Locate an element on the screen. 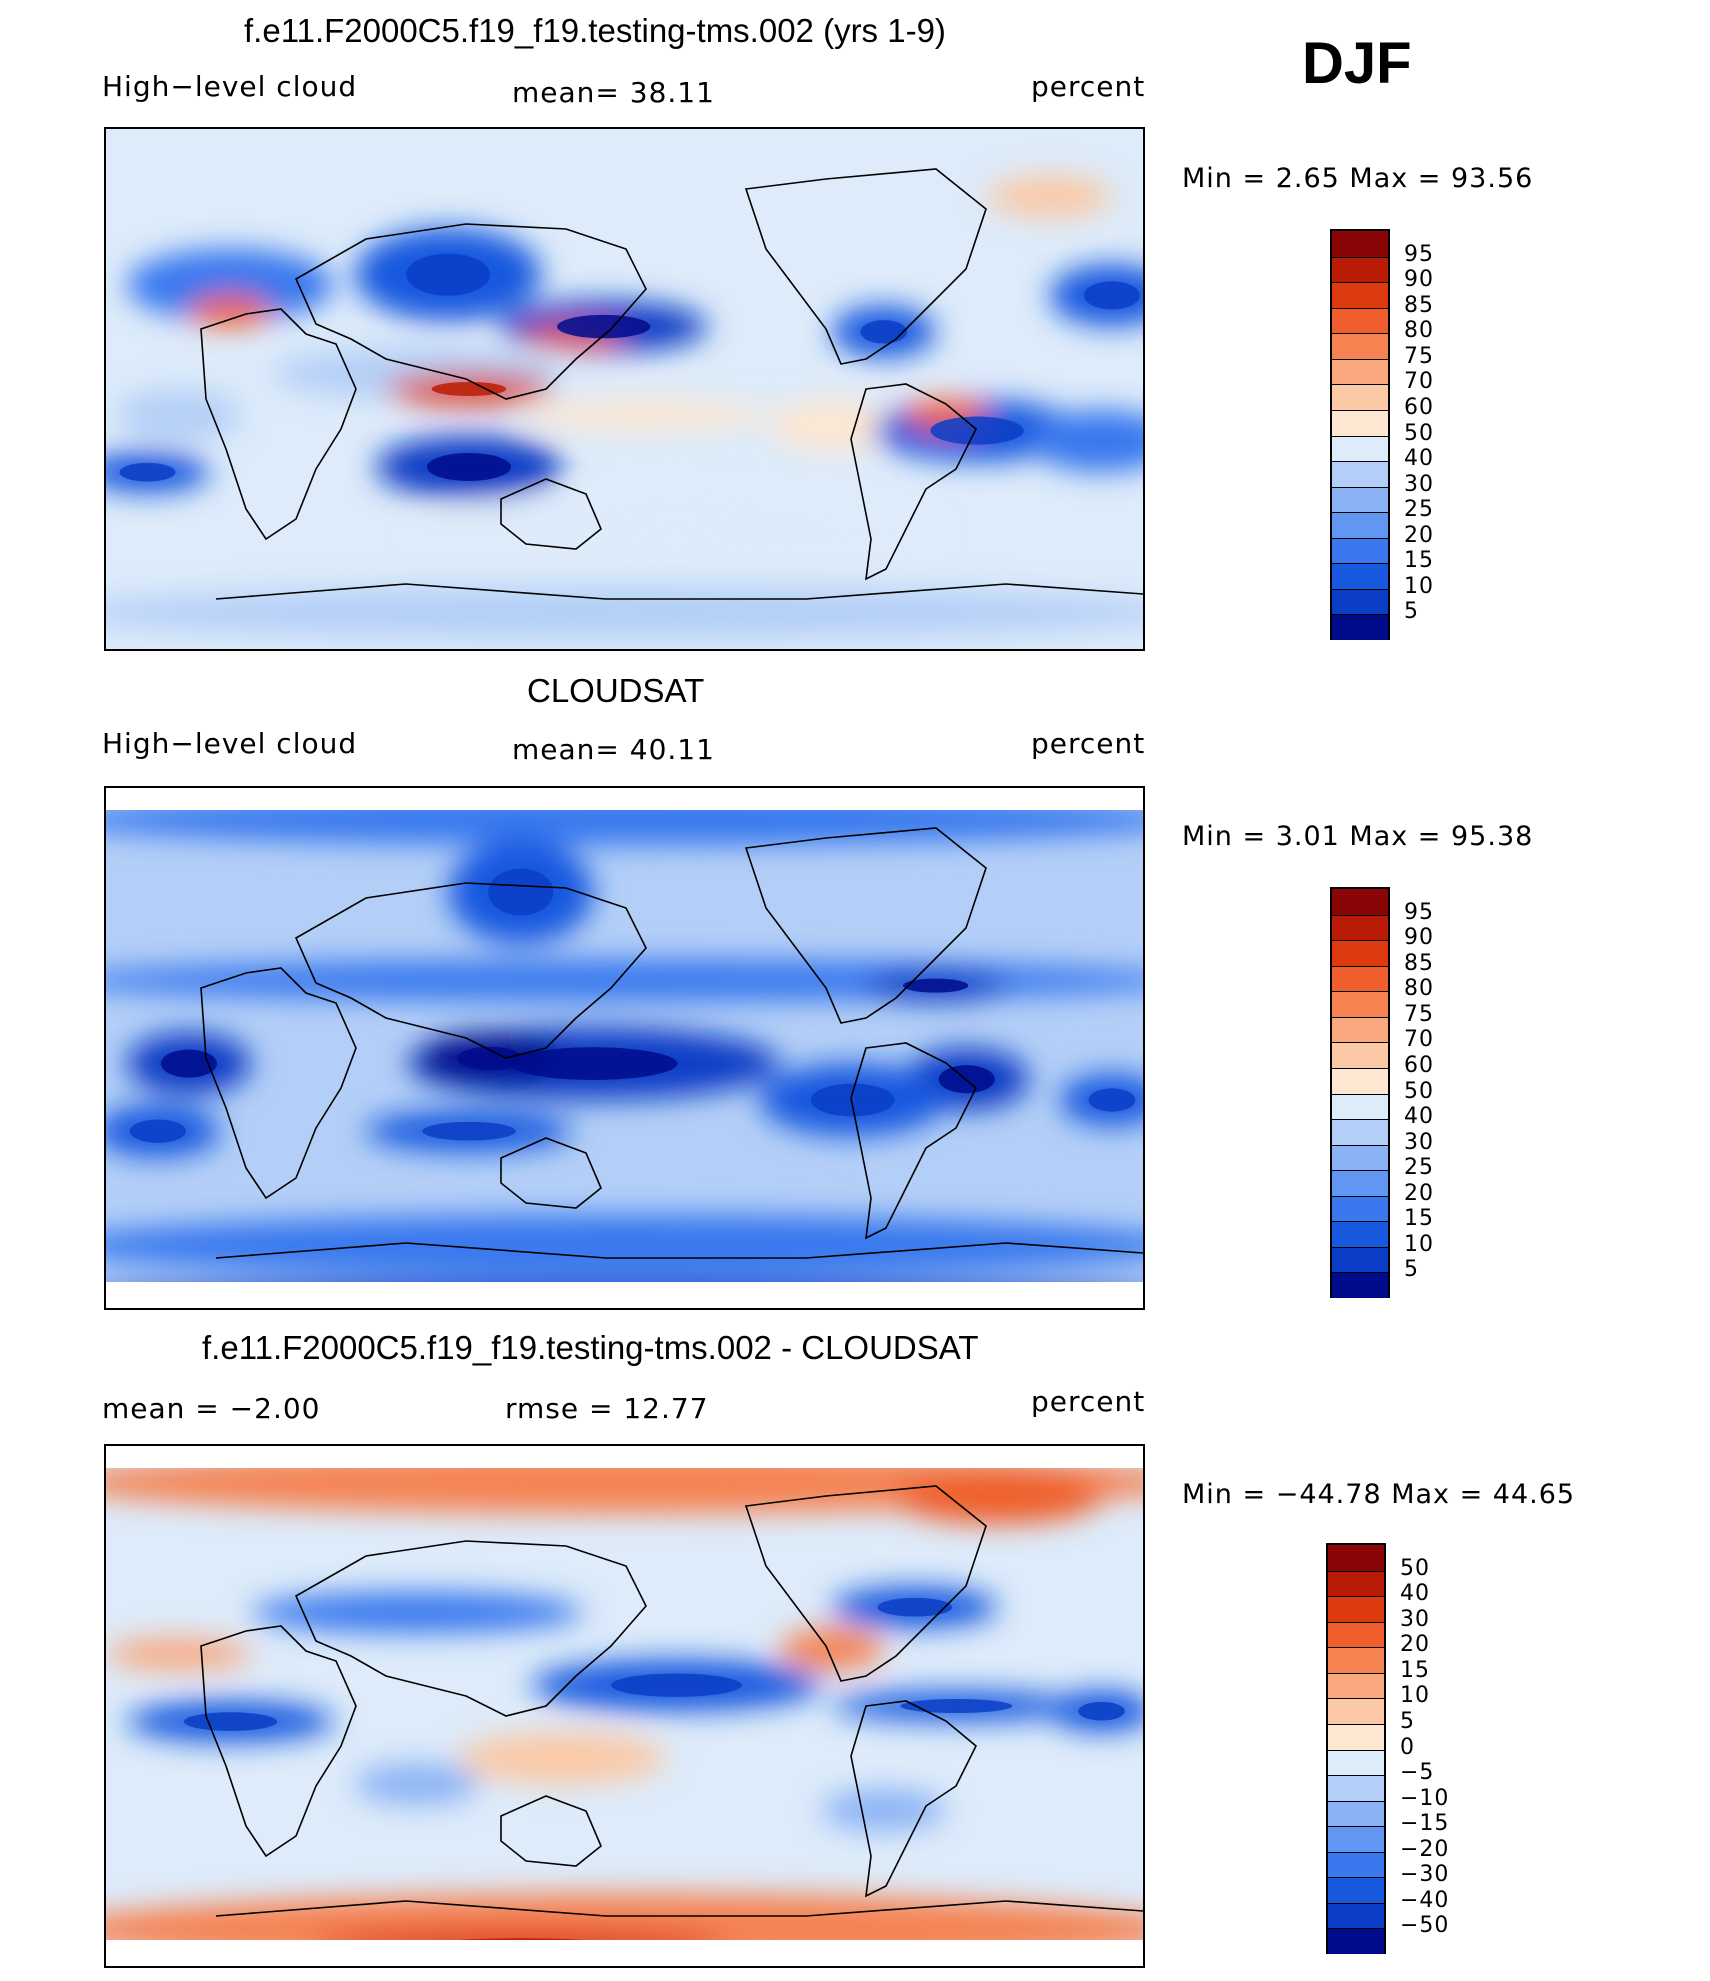 This screenshot has height=1981, width=1710. panel3-mean-label: mean = −2.00 is located at coordinates (211, 1408).